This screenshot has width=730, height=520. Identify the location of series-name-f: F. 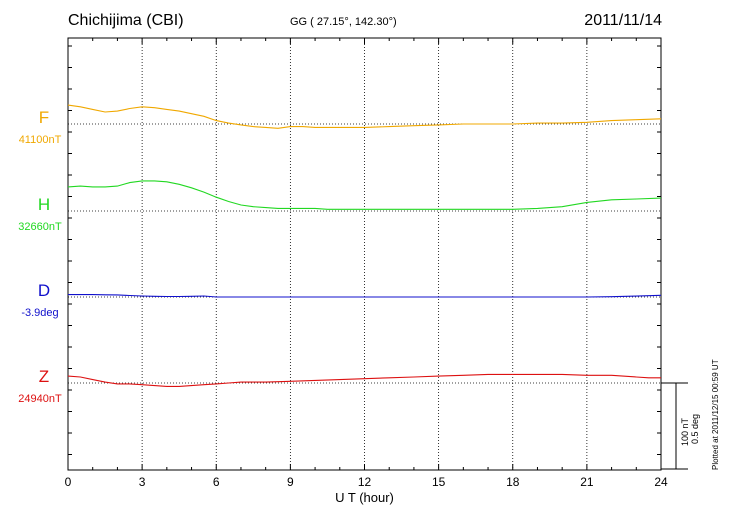
(44, 117).